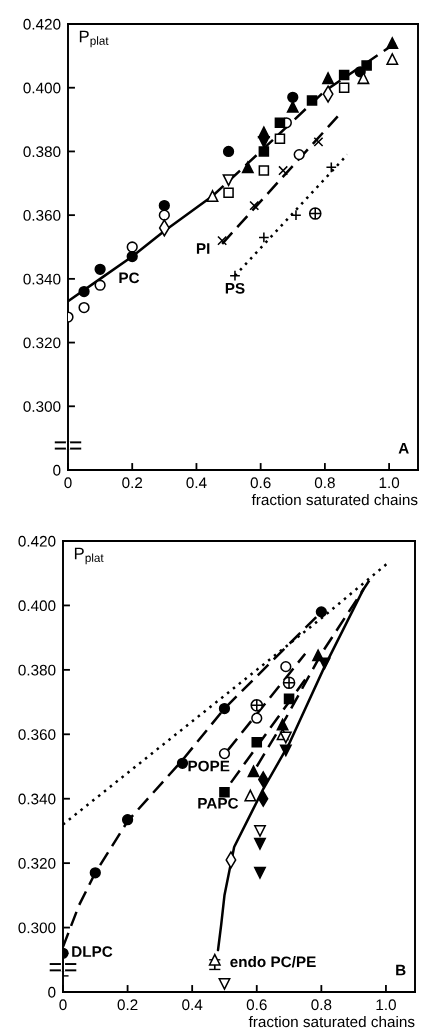  Describe the element at coordinates (218, 803) in the screenshot. I see `series-label: PAPC` at that location.